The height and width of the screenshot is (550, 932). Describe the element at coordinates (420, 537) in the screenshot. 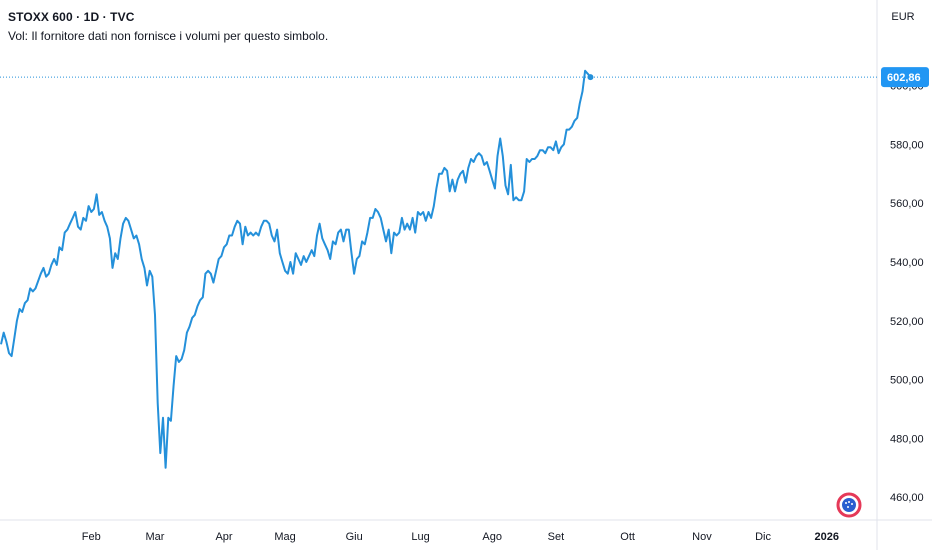

I see `x-tick-label: Lug` at that location.